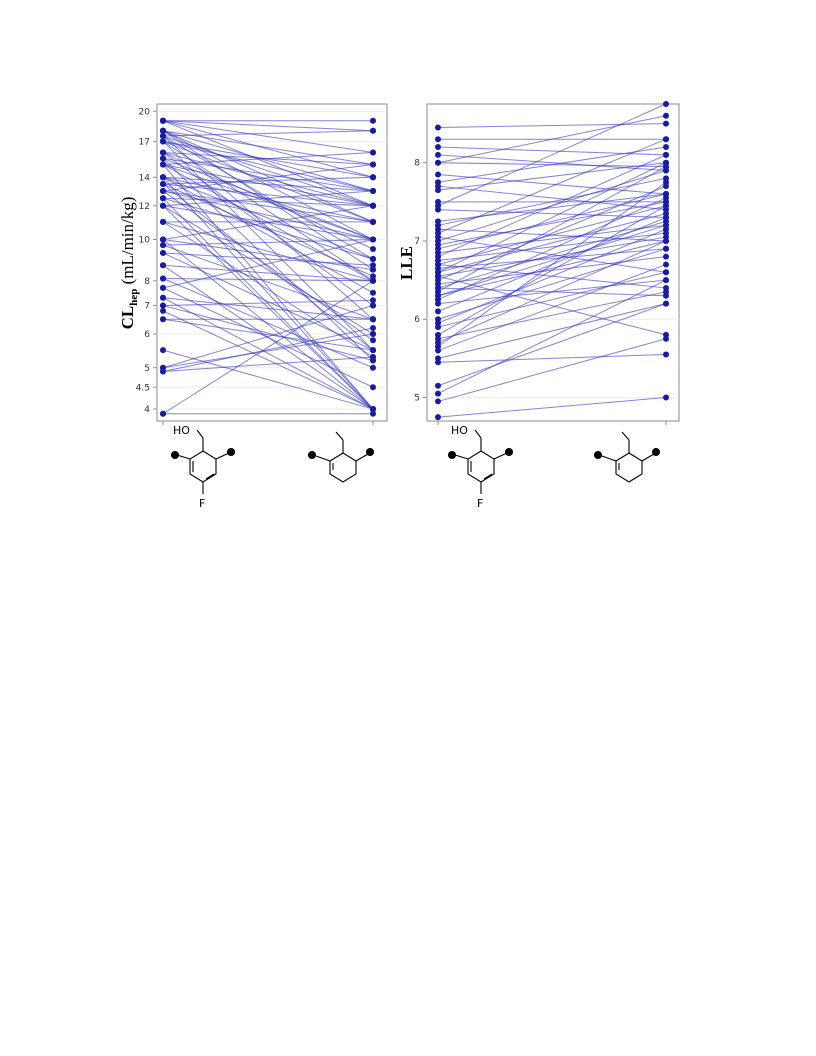 The height and width of the screenshot is (1056, 816). Describe the element at coordinates (144, 142) in the screenshot. I see `clhep-y-tick-label: 17` at that location.